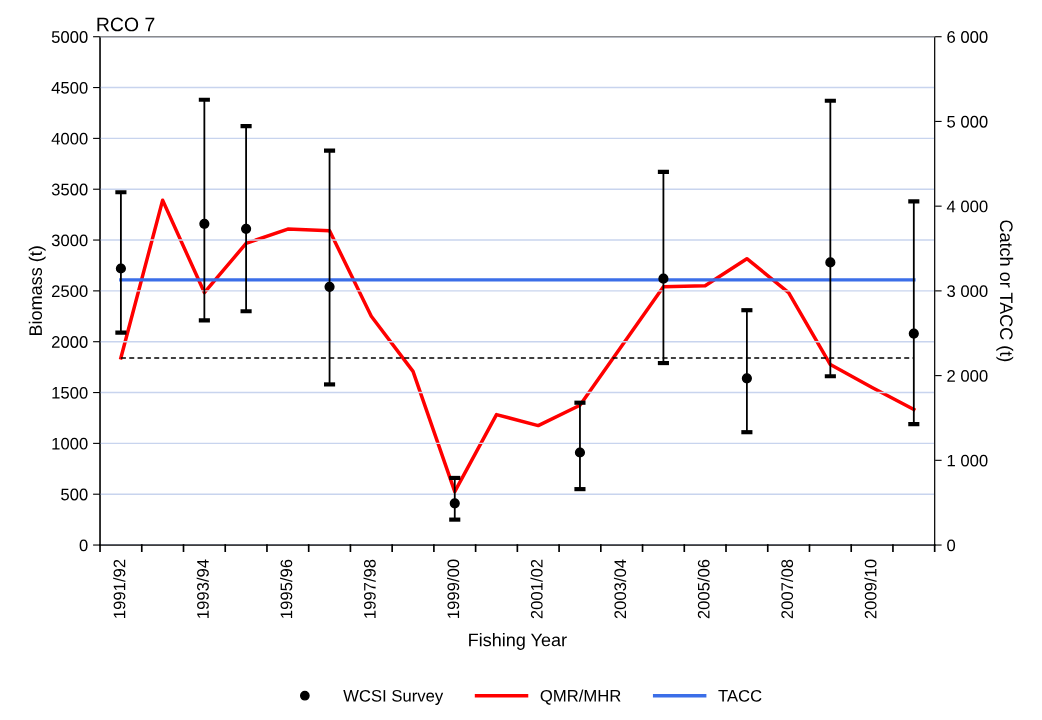  Describe the element at coordinates (740, 695) in the screenshot. I see `legend-label: TACC` at that location.